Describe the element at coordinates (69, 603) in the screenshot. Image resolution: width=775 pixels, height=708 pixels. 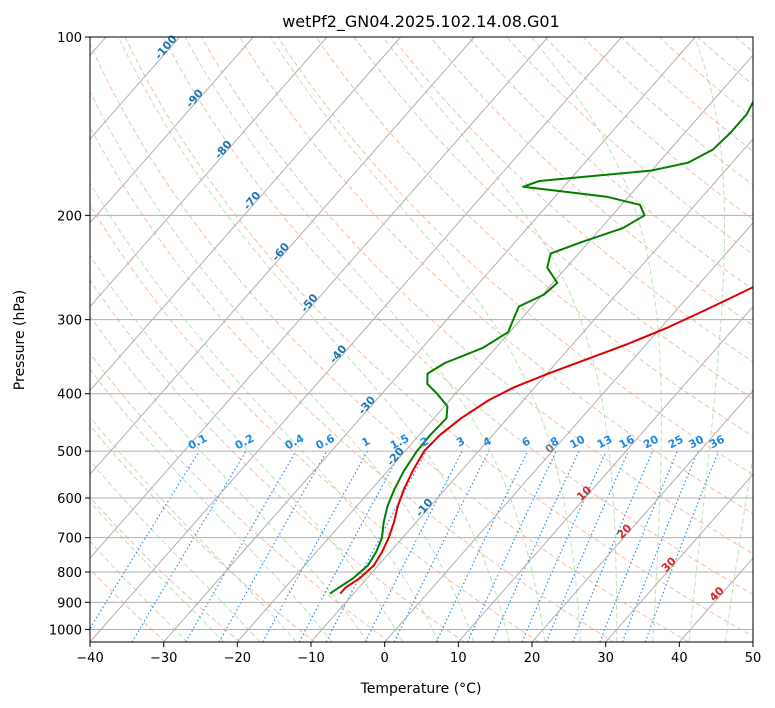
I see `y-tick-label: 900` at that location.